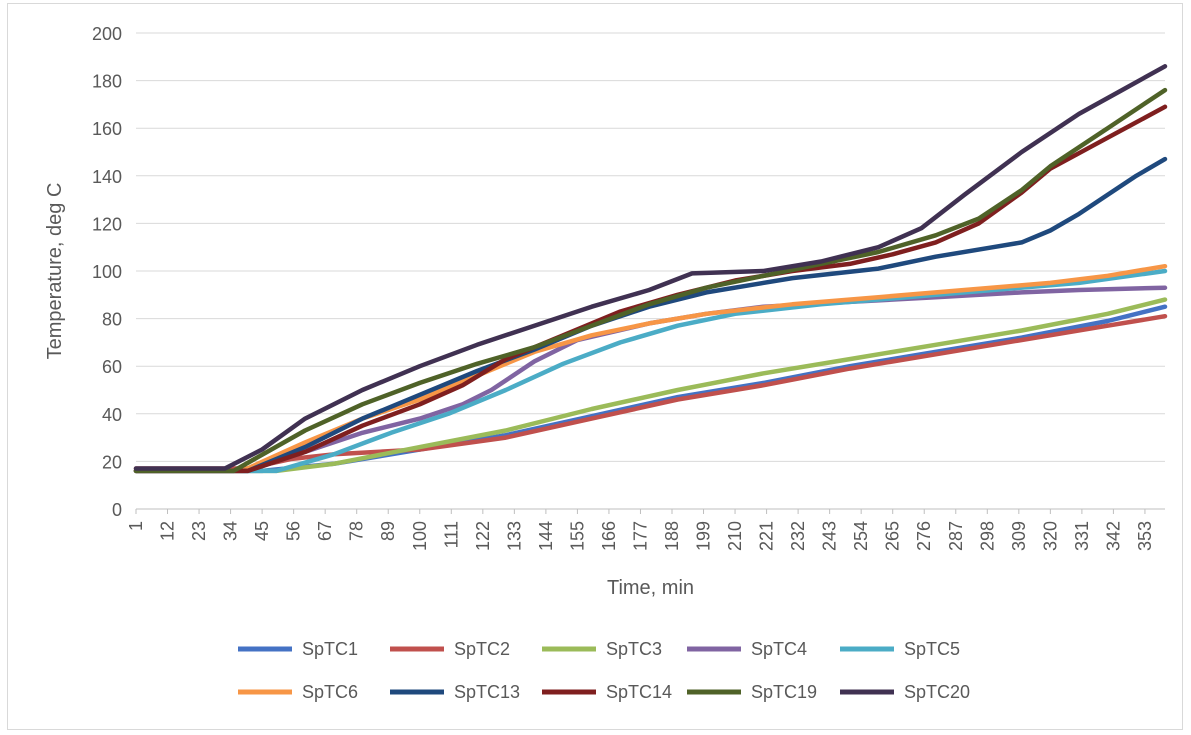 This screenshot has width=1191, height=735. What do you see at coordinates (735, 536) in the screenshot?
I see `x-tick-label: 210` at bounding box center [735, 536].